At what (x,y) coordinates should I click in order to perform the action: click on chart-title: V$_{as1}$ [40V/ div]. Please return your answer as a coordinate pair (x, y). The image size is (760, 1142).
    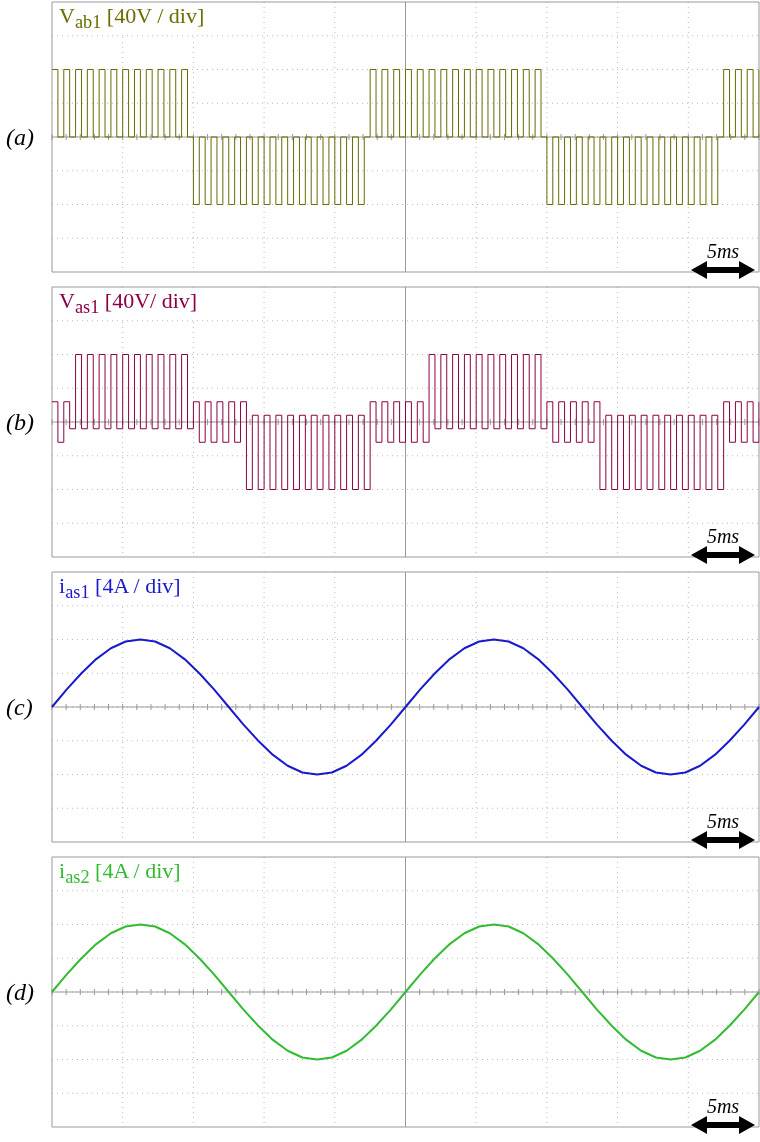
    Looking at the image, I should click on (128, 304).